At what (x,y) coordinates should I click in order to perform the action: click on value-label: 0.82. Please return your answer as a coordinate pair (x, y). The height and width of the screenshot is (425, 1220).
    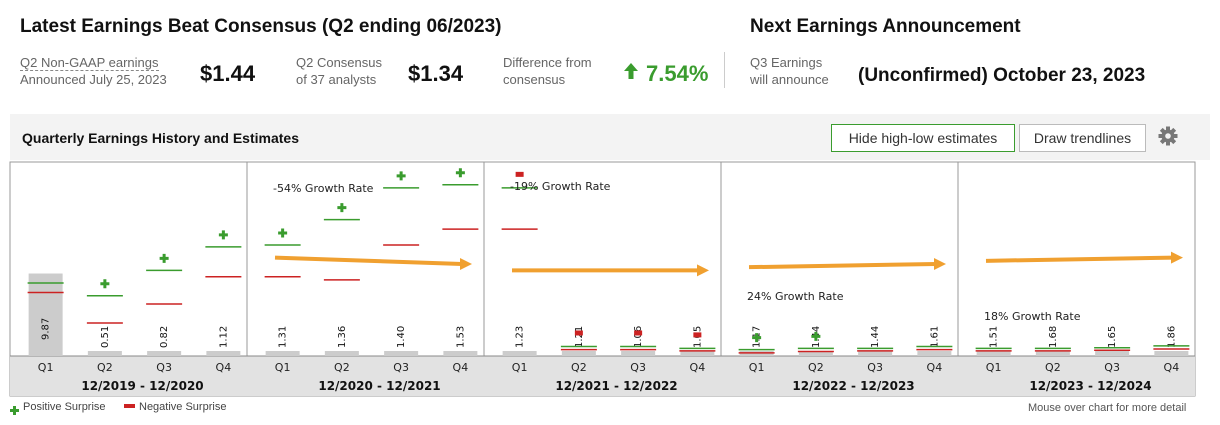
    Looking at the image, I should click on (164, 337).